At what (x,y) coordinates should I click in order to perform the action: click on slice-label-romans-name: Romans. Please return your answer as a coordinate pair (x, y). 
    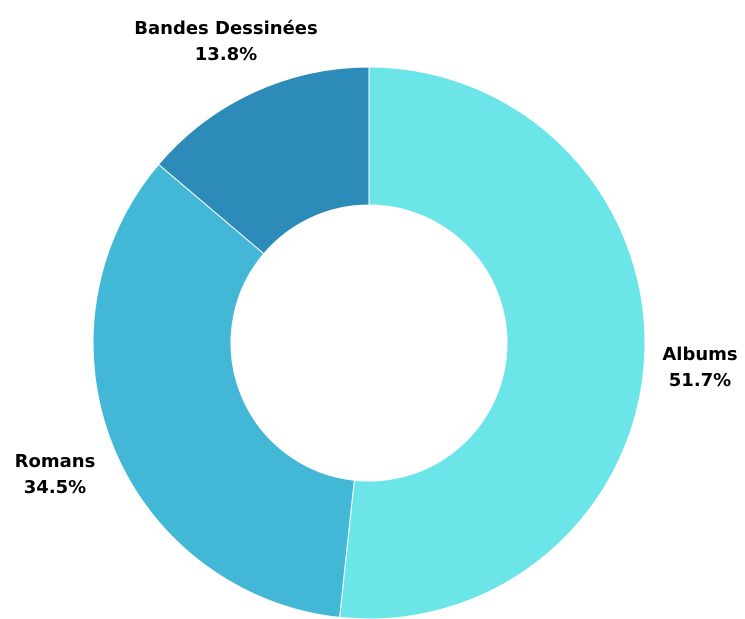
    Looking at the image, I should click on (55, 461).